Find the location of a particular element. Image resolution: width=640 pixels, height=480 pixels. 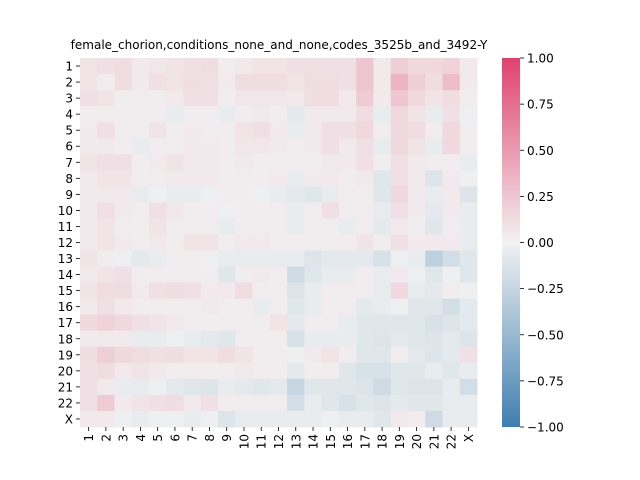

colorbar-tick-label: 0.25 is located at coordinates (540, 197).